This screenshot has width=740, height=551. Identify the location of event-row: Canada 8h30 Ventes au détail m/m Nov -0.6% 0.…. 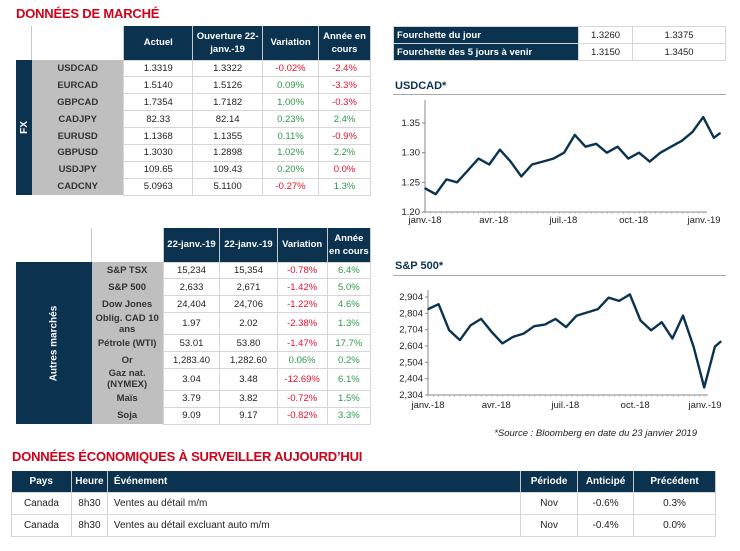
(363, 503).